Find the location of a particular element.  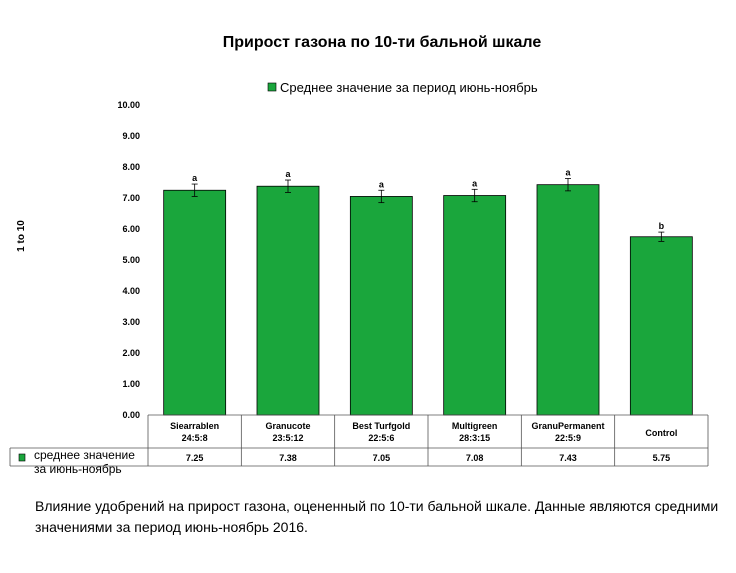

y-tick-label: 8.00 is located at coordinates (131, 167).